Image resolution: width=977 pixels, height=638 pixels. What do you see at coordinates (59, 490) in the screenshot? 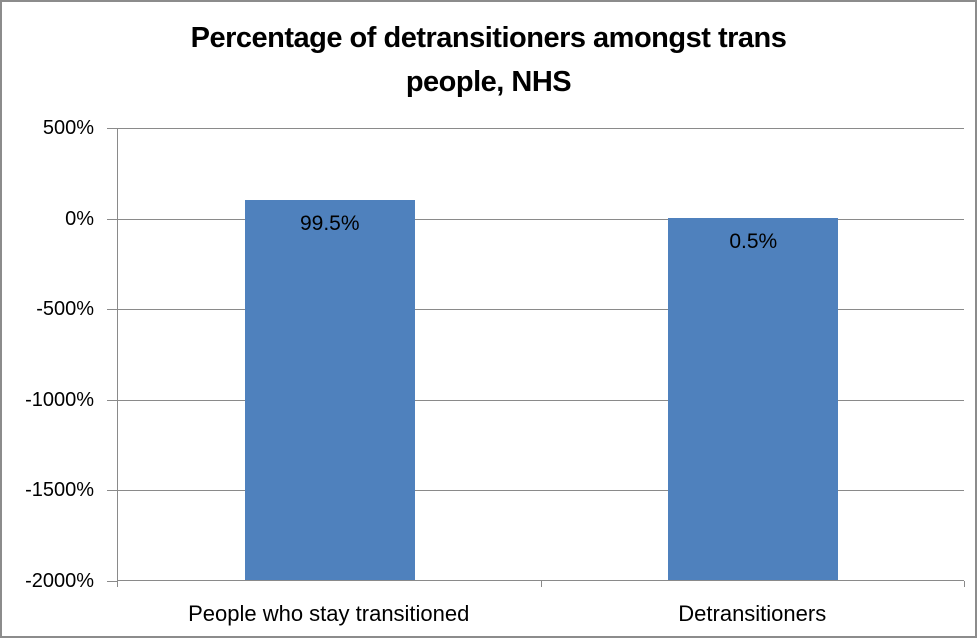
I see `y-axis-tick-label: -1500%` at bounding box center [59, 490].